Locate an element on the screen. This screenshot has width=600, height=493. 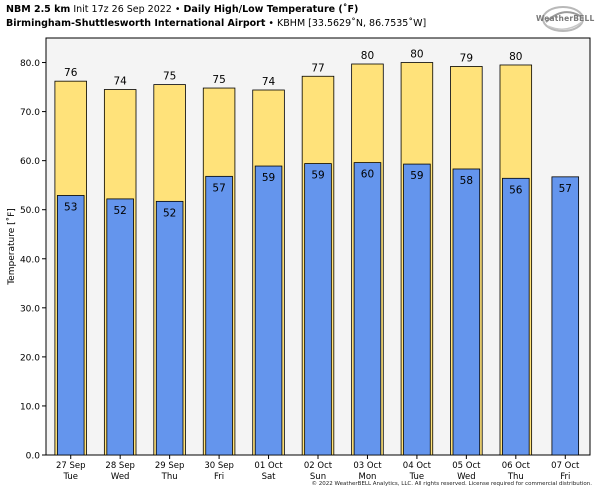
product-name: Daily High/Low Temperature (˚F) is located at coordinates (271, 9).